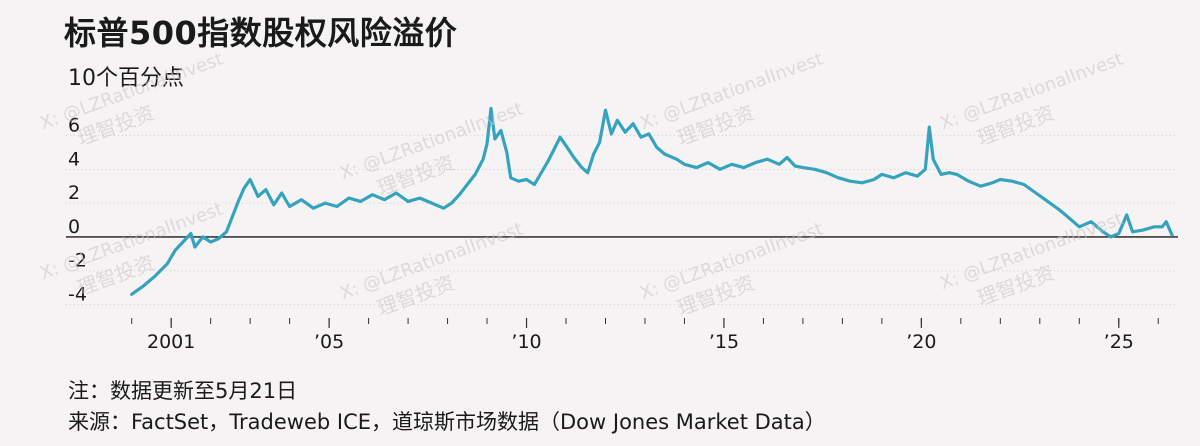 The image size is (1200, 446). I want to click on y-tick-label: -4, so click(77, 294).